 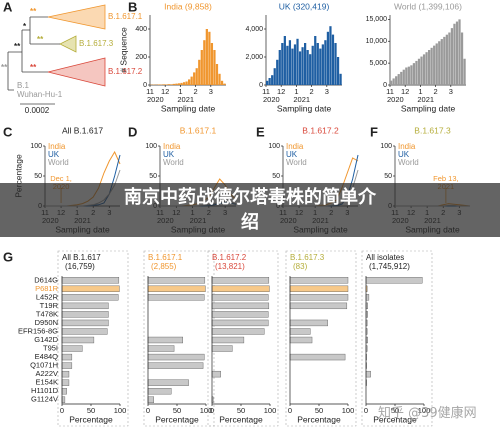 What do you see at coordinates (40, 94) in the screenshot?
I see `clade-label: Wuhan-Hu-1` at bounding box center [40, 94].